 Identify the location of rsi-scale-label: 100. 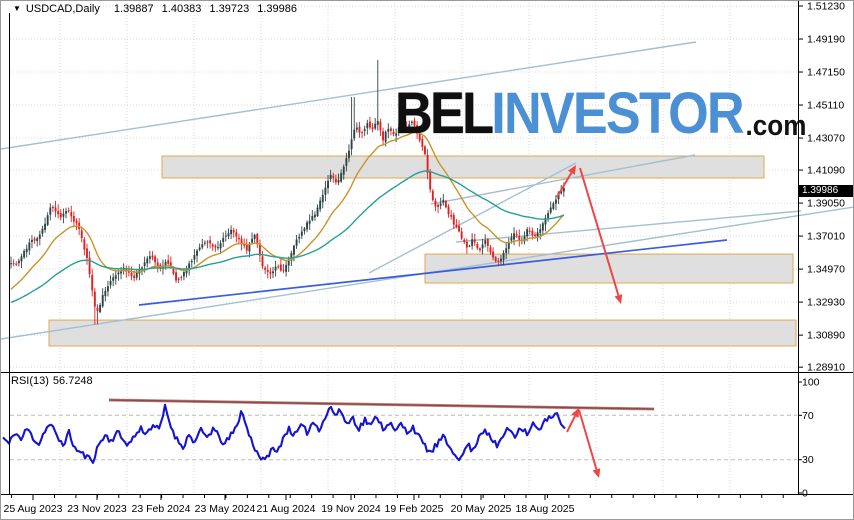
(811, 383).